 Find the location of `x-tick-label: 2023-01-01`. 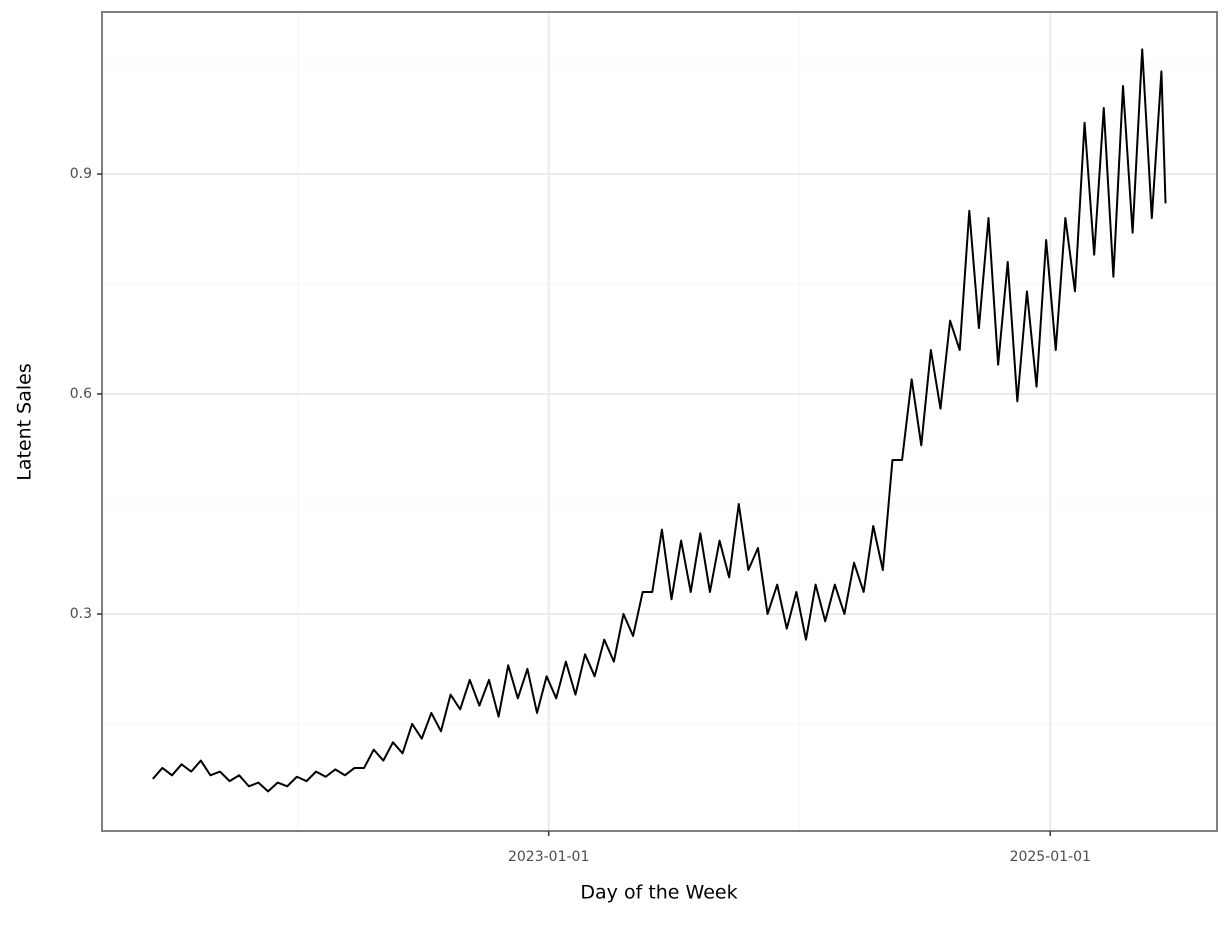

x-tick-label: 2023-01-01 is located at coordinates (548, 857).